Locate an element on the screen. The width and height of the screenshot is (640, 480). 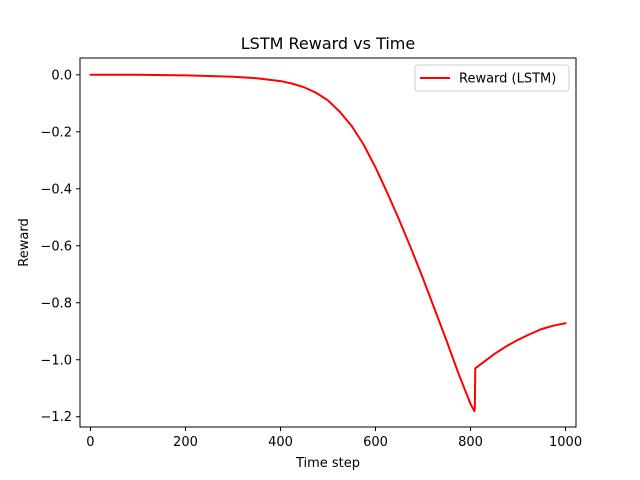
legend: Reward (LSTM) is located at coordinates (492, 78).